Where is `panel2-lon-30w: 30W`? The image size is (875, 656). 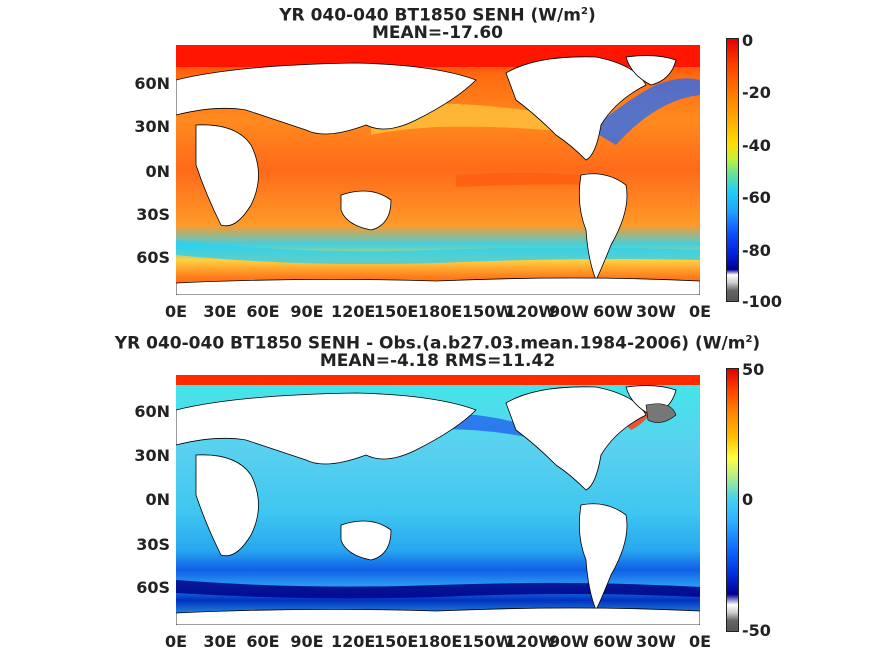
panel2-lon-30w: 30W is located at coordinates (656, 641).